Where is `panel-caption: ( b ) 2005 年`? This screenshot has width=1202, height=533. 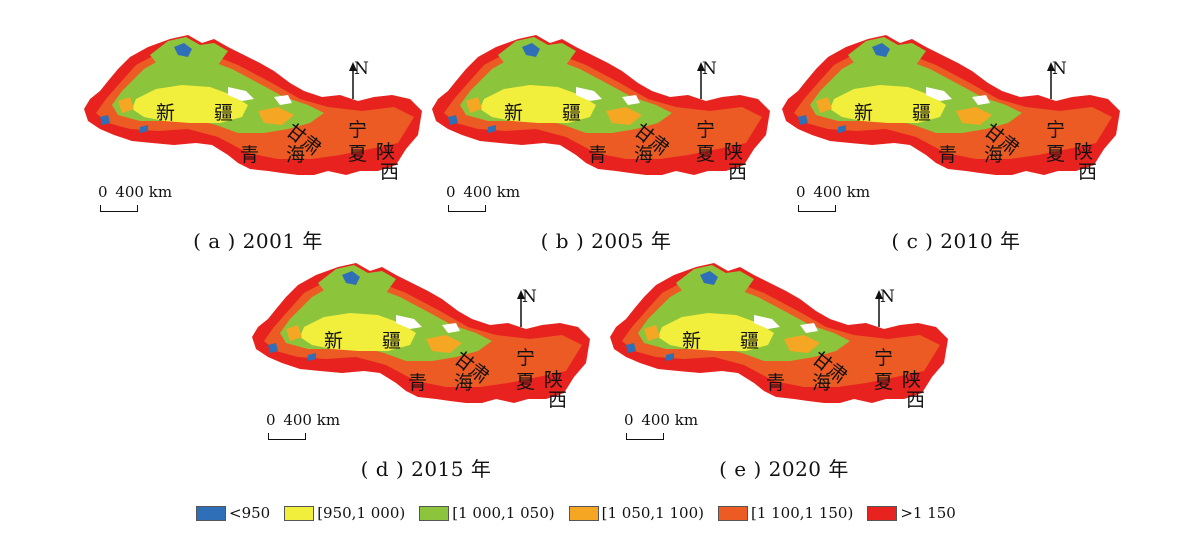
panel-caption: ( b ) 2005 年 is located at coordinates (606, 241).